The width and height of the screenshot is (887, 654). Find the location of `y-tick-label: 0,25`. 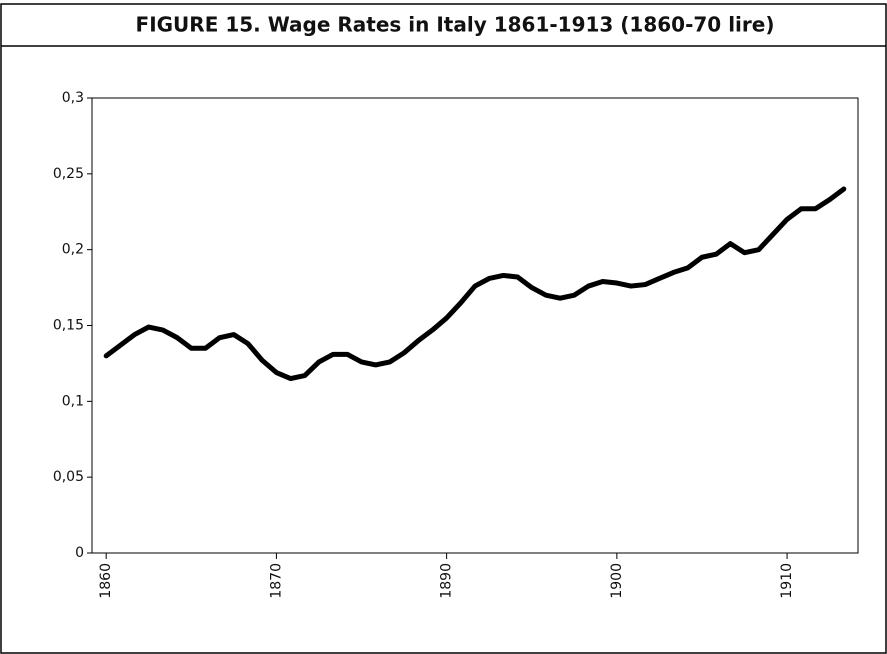

y-tick-label: 0,25 is located at coordinates (68, 174).